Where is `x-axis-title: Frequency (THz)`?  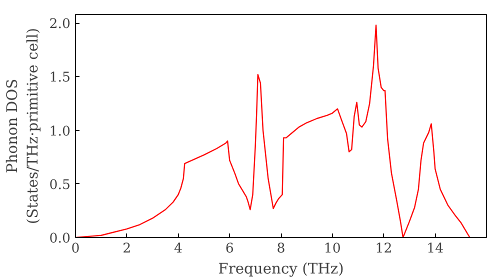 x-axis-title: Frequency (THz) is located at coordinates (281, 269).